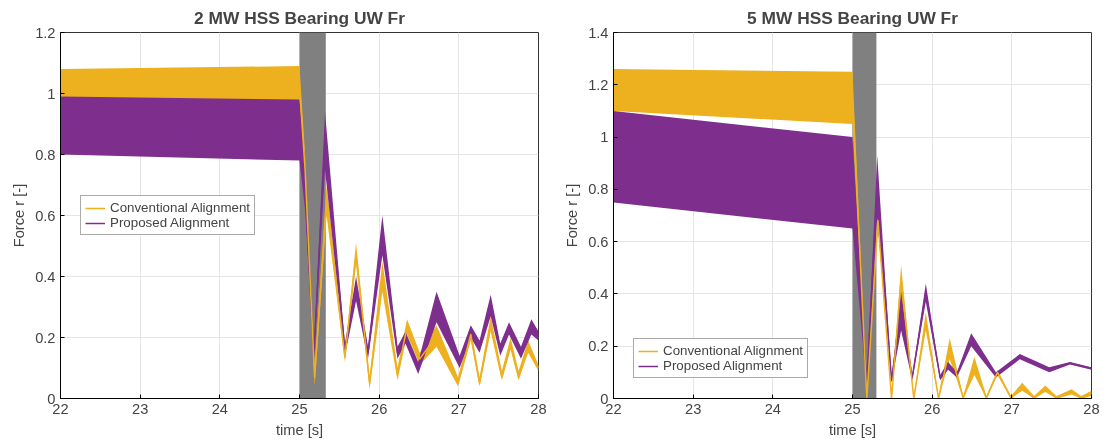 This screenshot has height=448, width=1107. I want to click on chart-title: 5 MW HSS Bearing UW Fr, so click(853, 17).